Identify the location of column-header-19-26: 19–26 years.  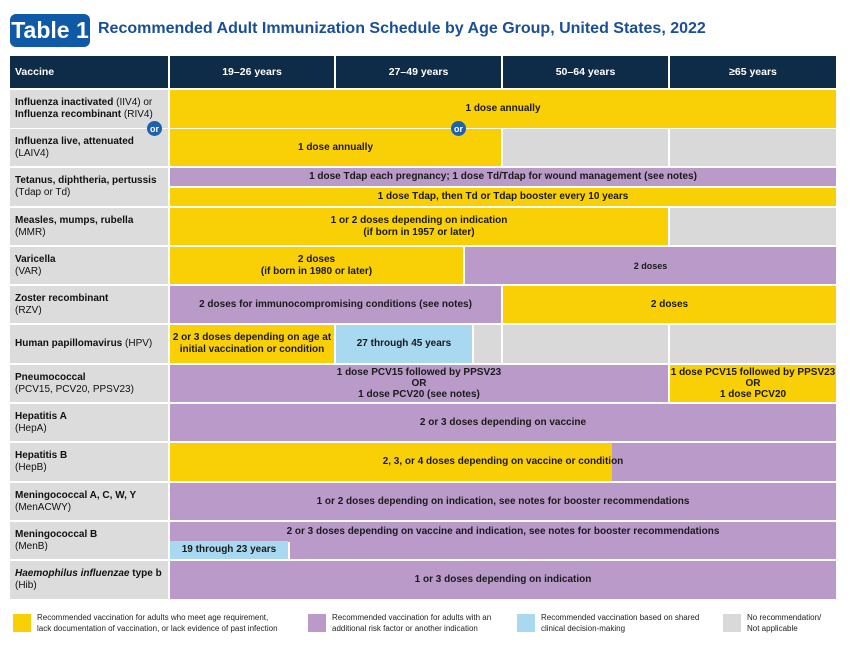
(252, 72).